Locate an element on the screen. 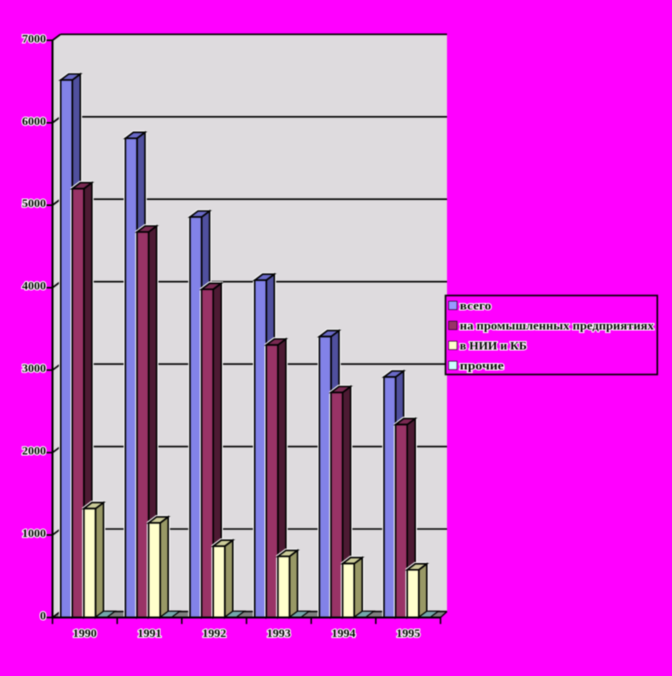 The height and width of the screenshot is (676, 672). svg-text: на промышленных предприятиях is located at coordinates (557, 326).